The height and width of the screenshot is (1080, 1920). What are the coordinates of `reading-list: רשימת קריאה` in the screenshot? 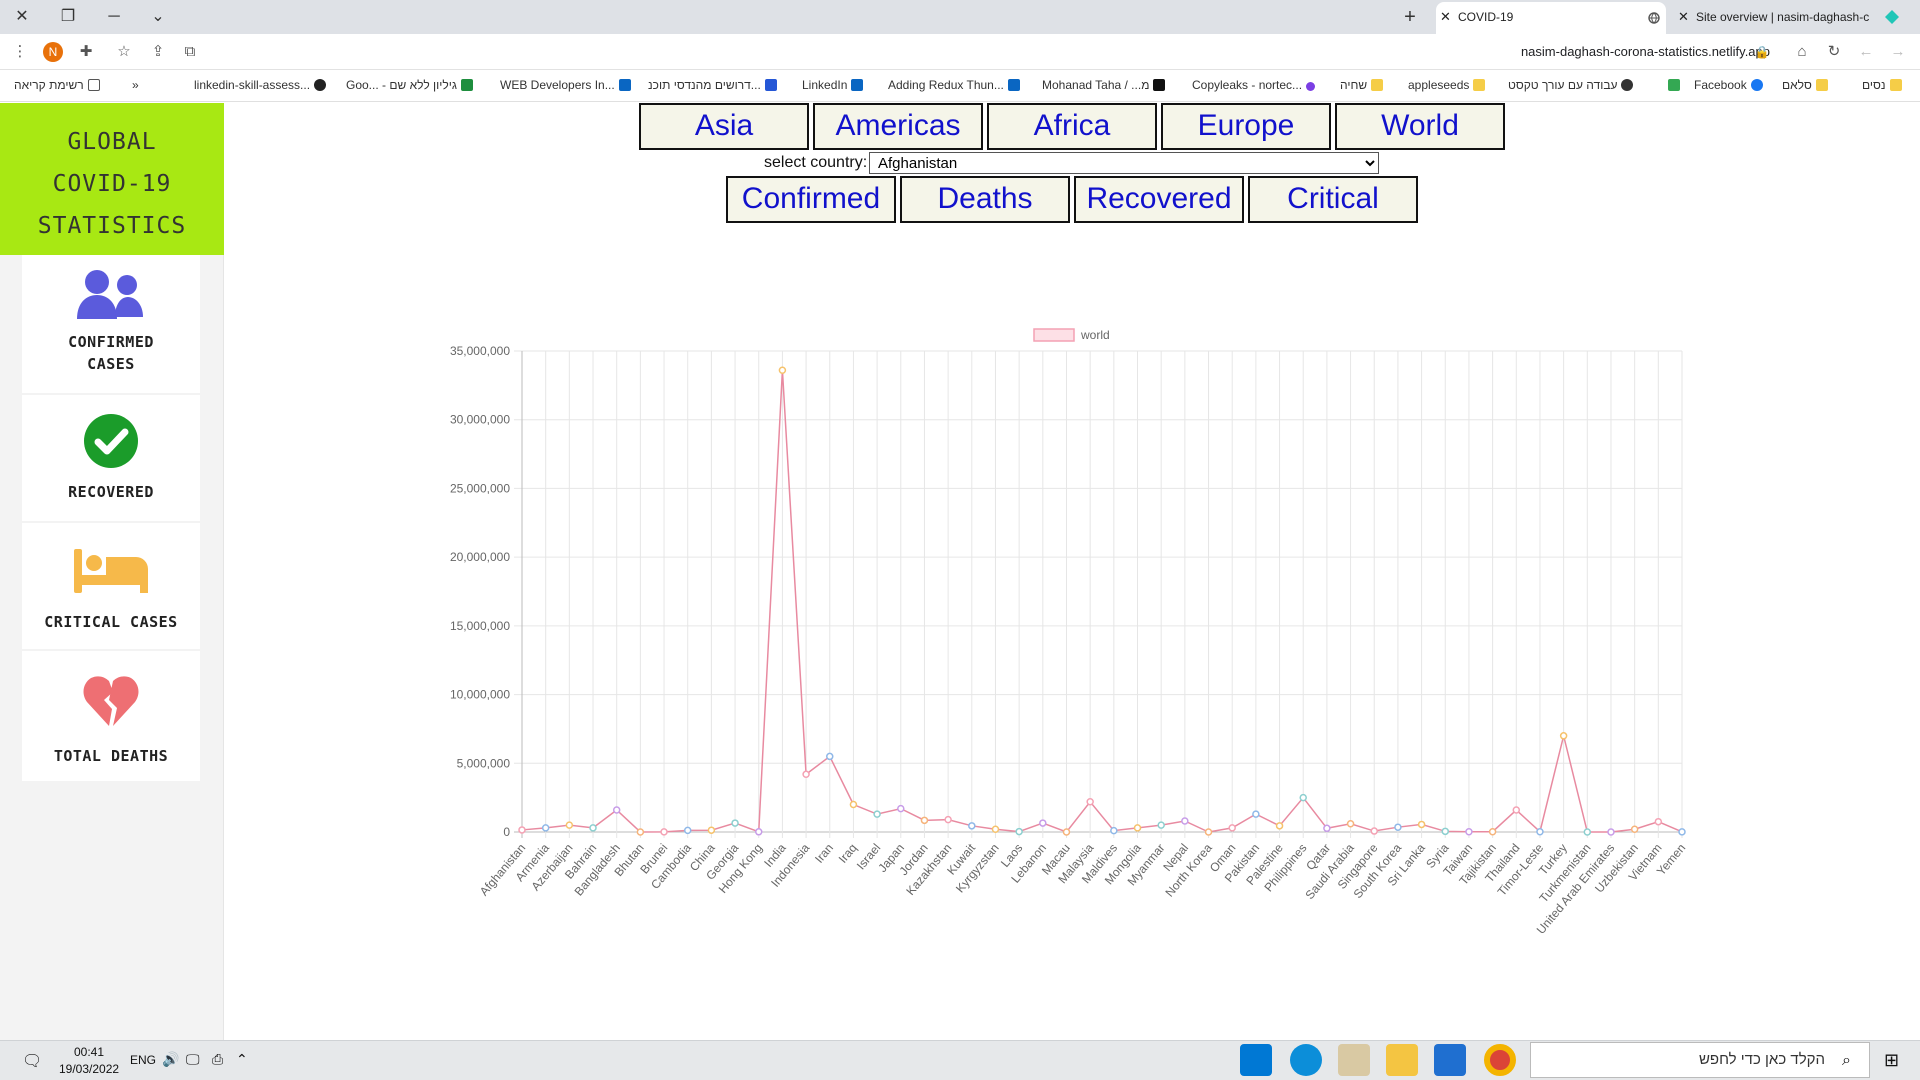 It's located at (57, 85).